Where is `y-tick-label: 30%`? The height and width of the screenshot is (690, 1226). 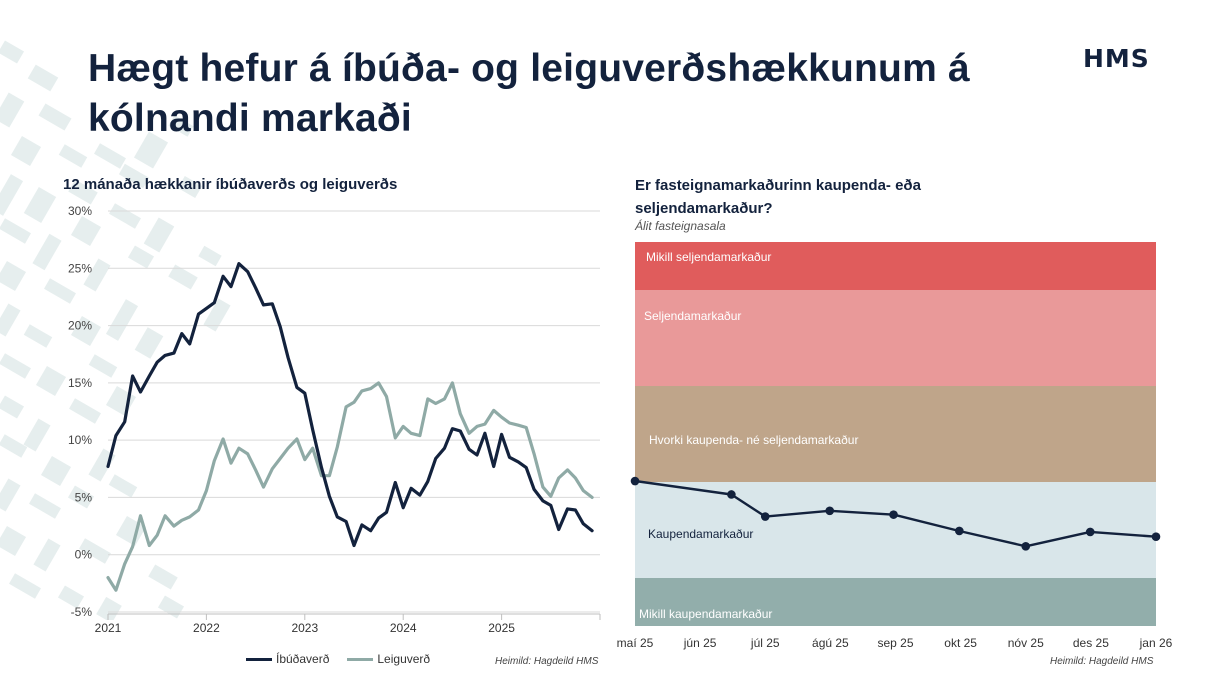
y-tick-label: 30% is located at coordinates (80, 211).